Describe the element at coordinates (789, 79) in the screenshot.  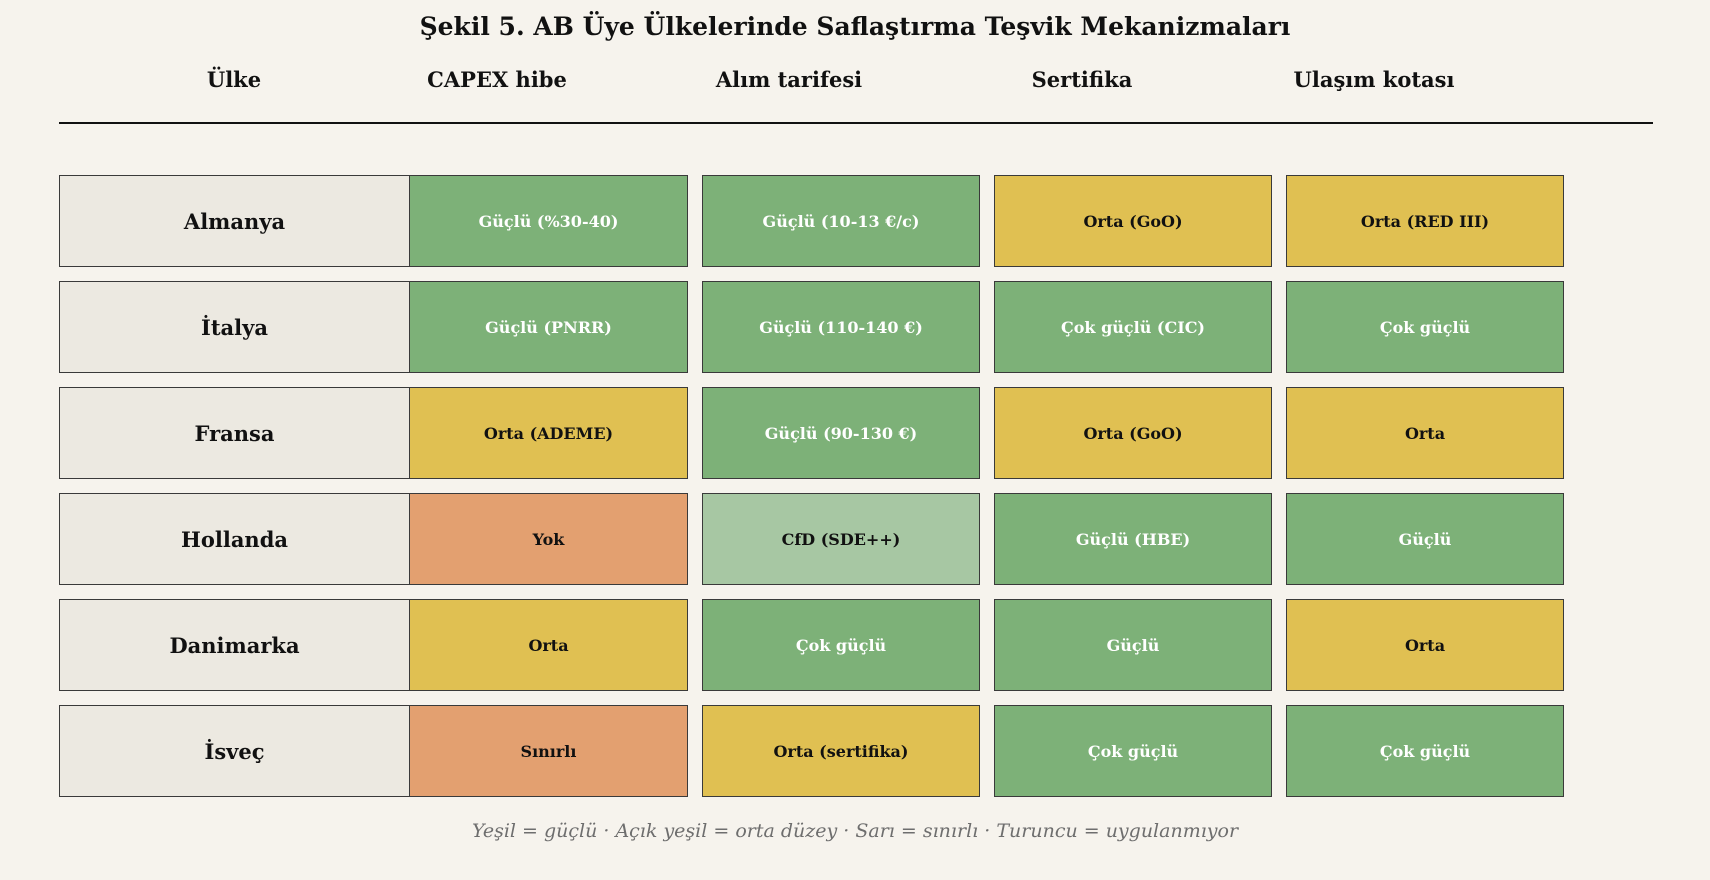
I see `column-header: Alım tarifesi` at that location.